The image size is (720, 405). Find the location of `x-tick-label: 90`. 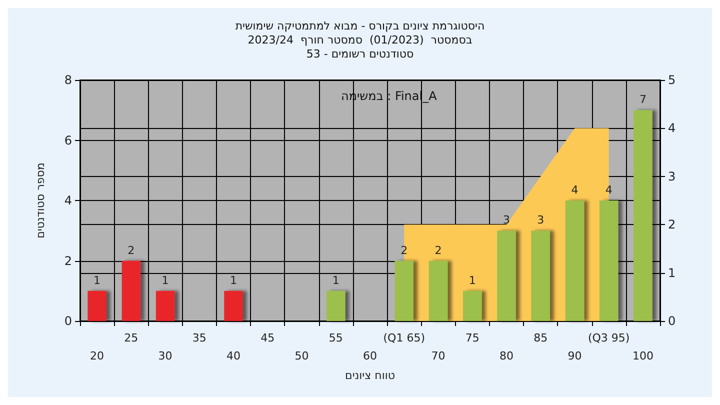

x-tick-label: 90 is located at coordinates (575, 356).